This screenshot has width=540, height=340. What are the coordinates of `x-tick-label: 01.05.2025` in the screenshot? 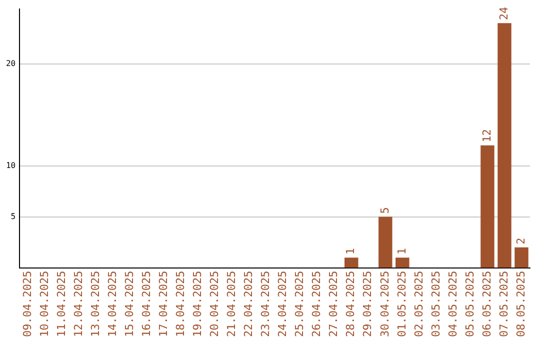 It's located at (401, 304).